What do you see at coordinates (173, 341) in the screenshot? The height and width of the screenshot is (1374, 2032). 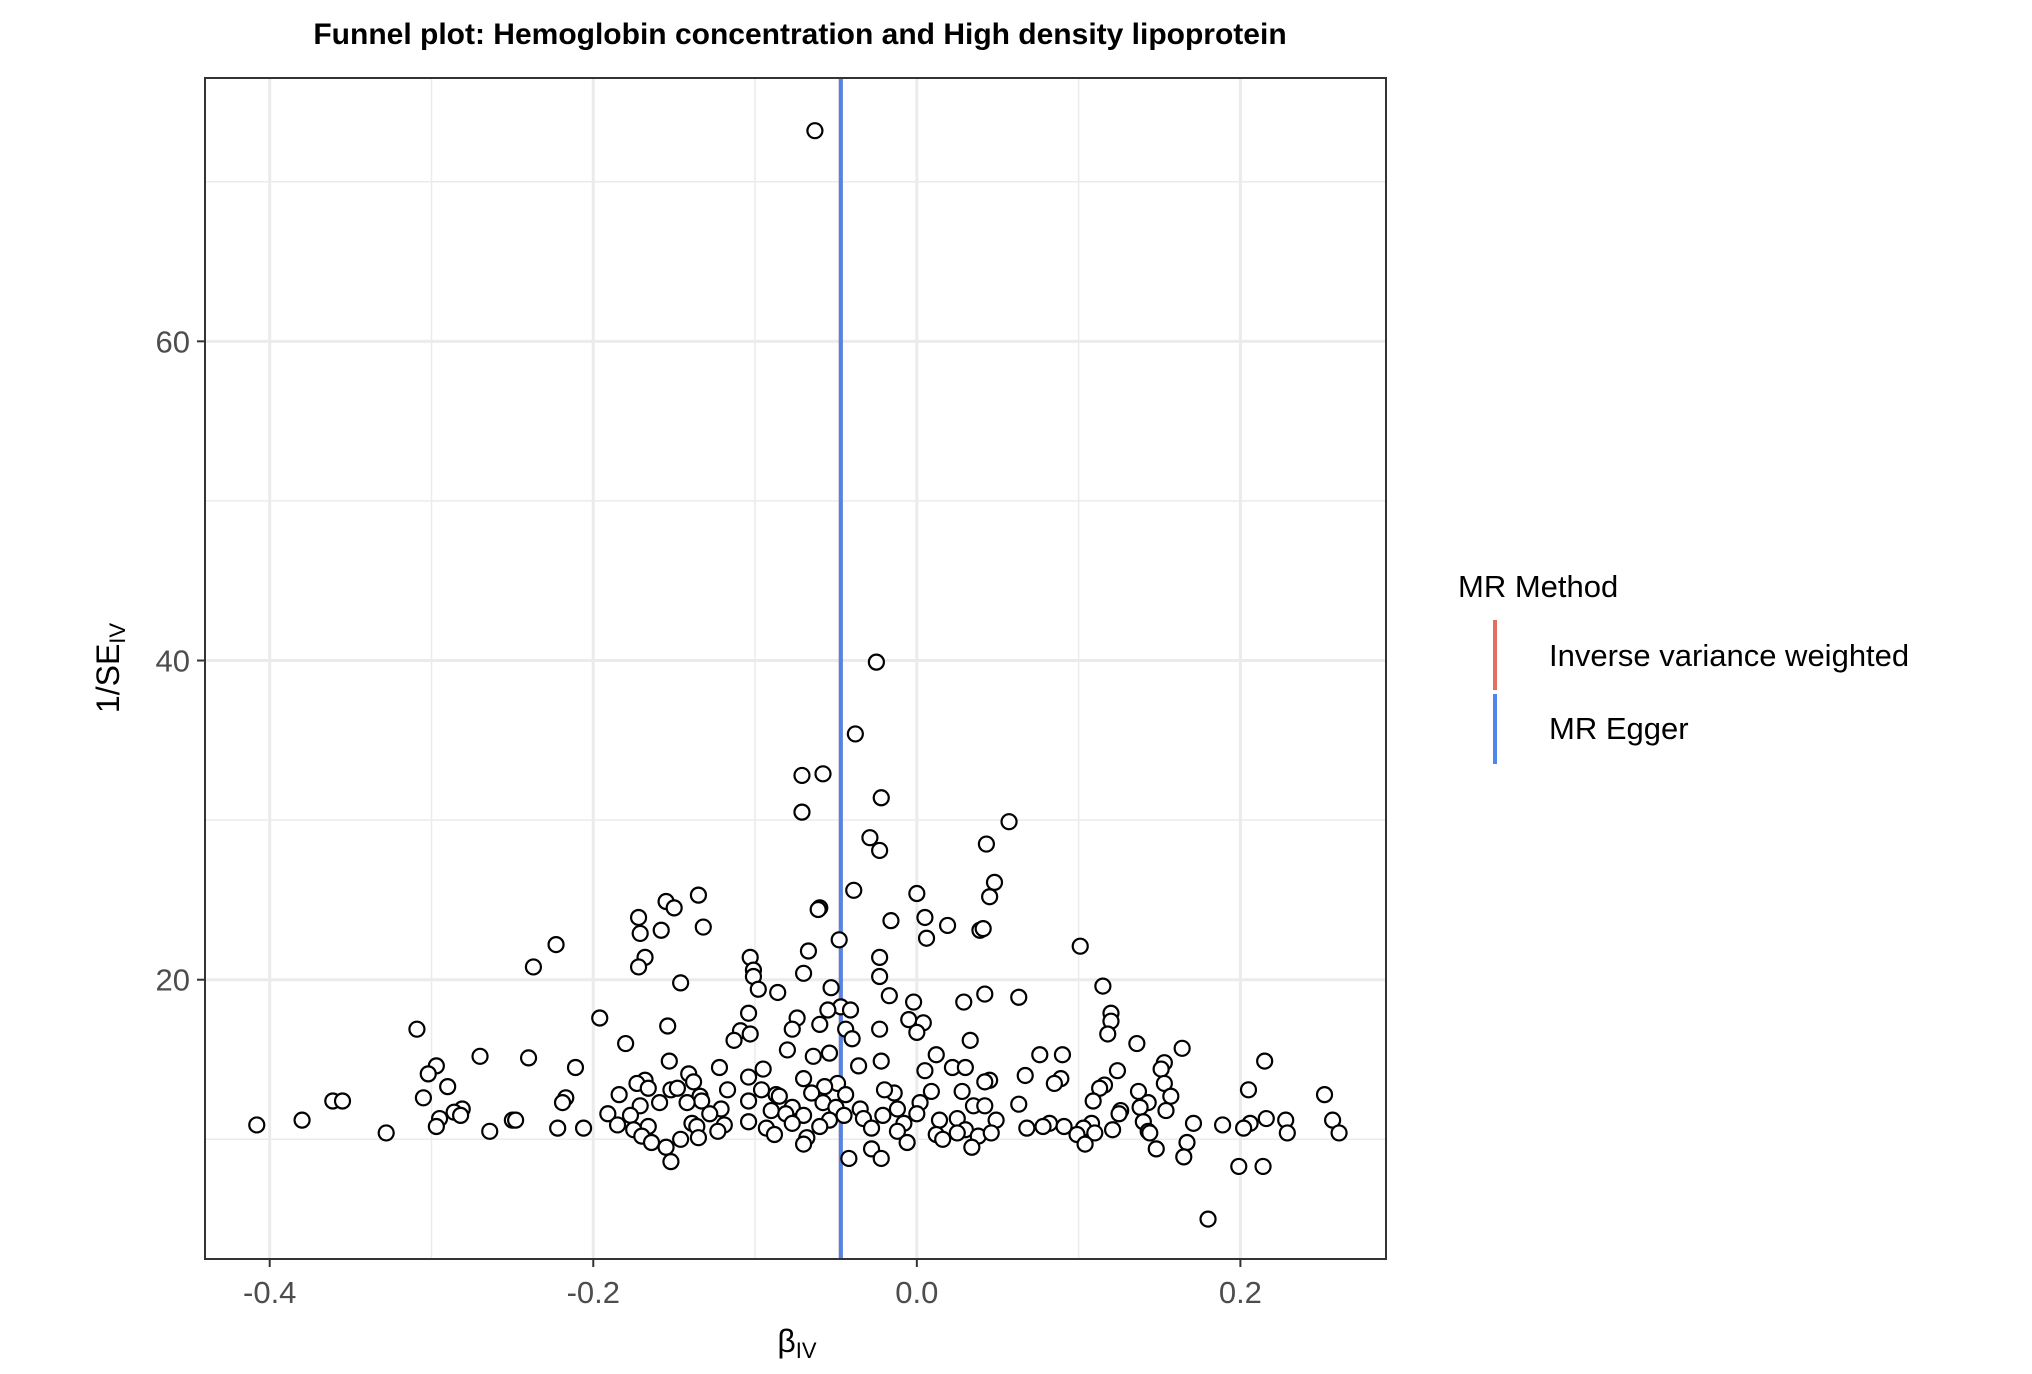 I see `y-tick-label: 60` at bounding box center [173, 341].